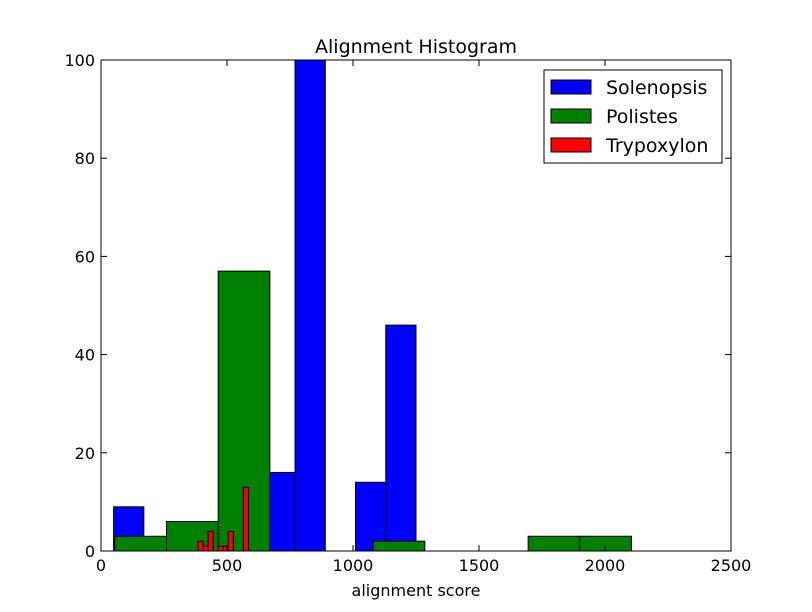  What do you see at coordinates (605, 565) in the screenshot?
I see `x-tick-label-4: 2000` at bounding box center [605, 565].